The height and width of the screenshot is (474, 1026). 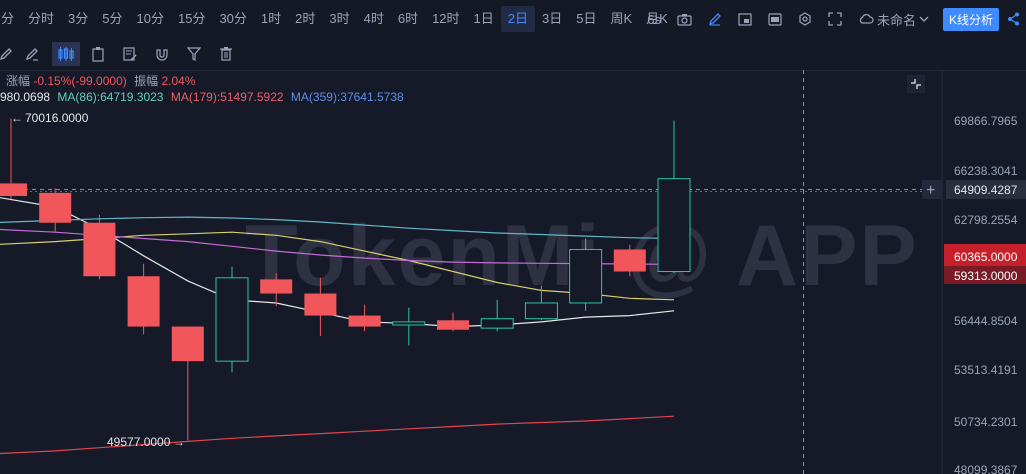 I want to click on cloud-icon, so click(x=866, y=19).